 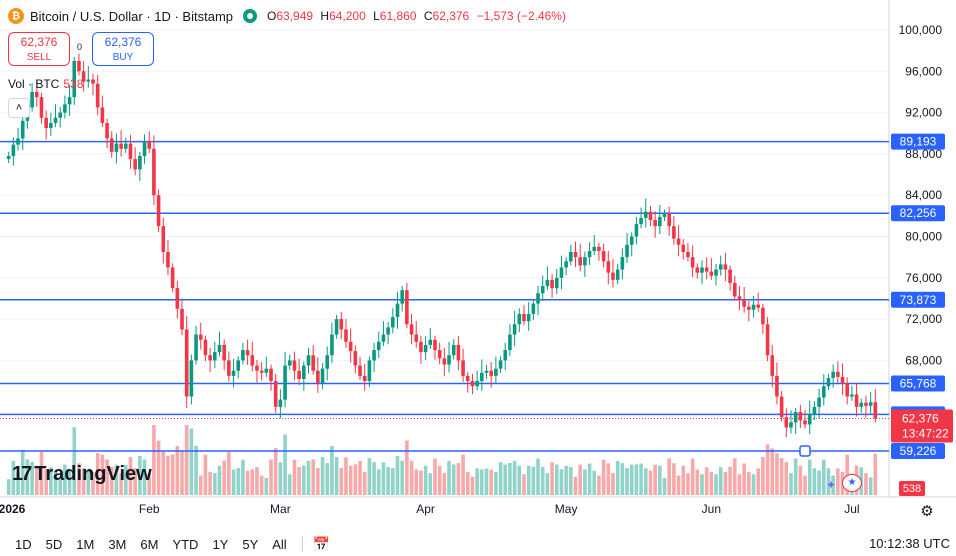 I want to click on buy-button: 62,376 BUY, so click(x=123, y=49).